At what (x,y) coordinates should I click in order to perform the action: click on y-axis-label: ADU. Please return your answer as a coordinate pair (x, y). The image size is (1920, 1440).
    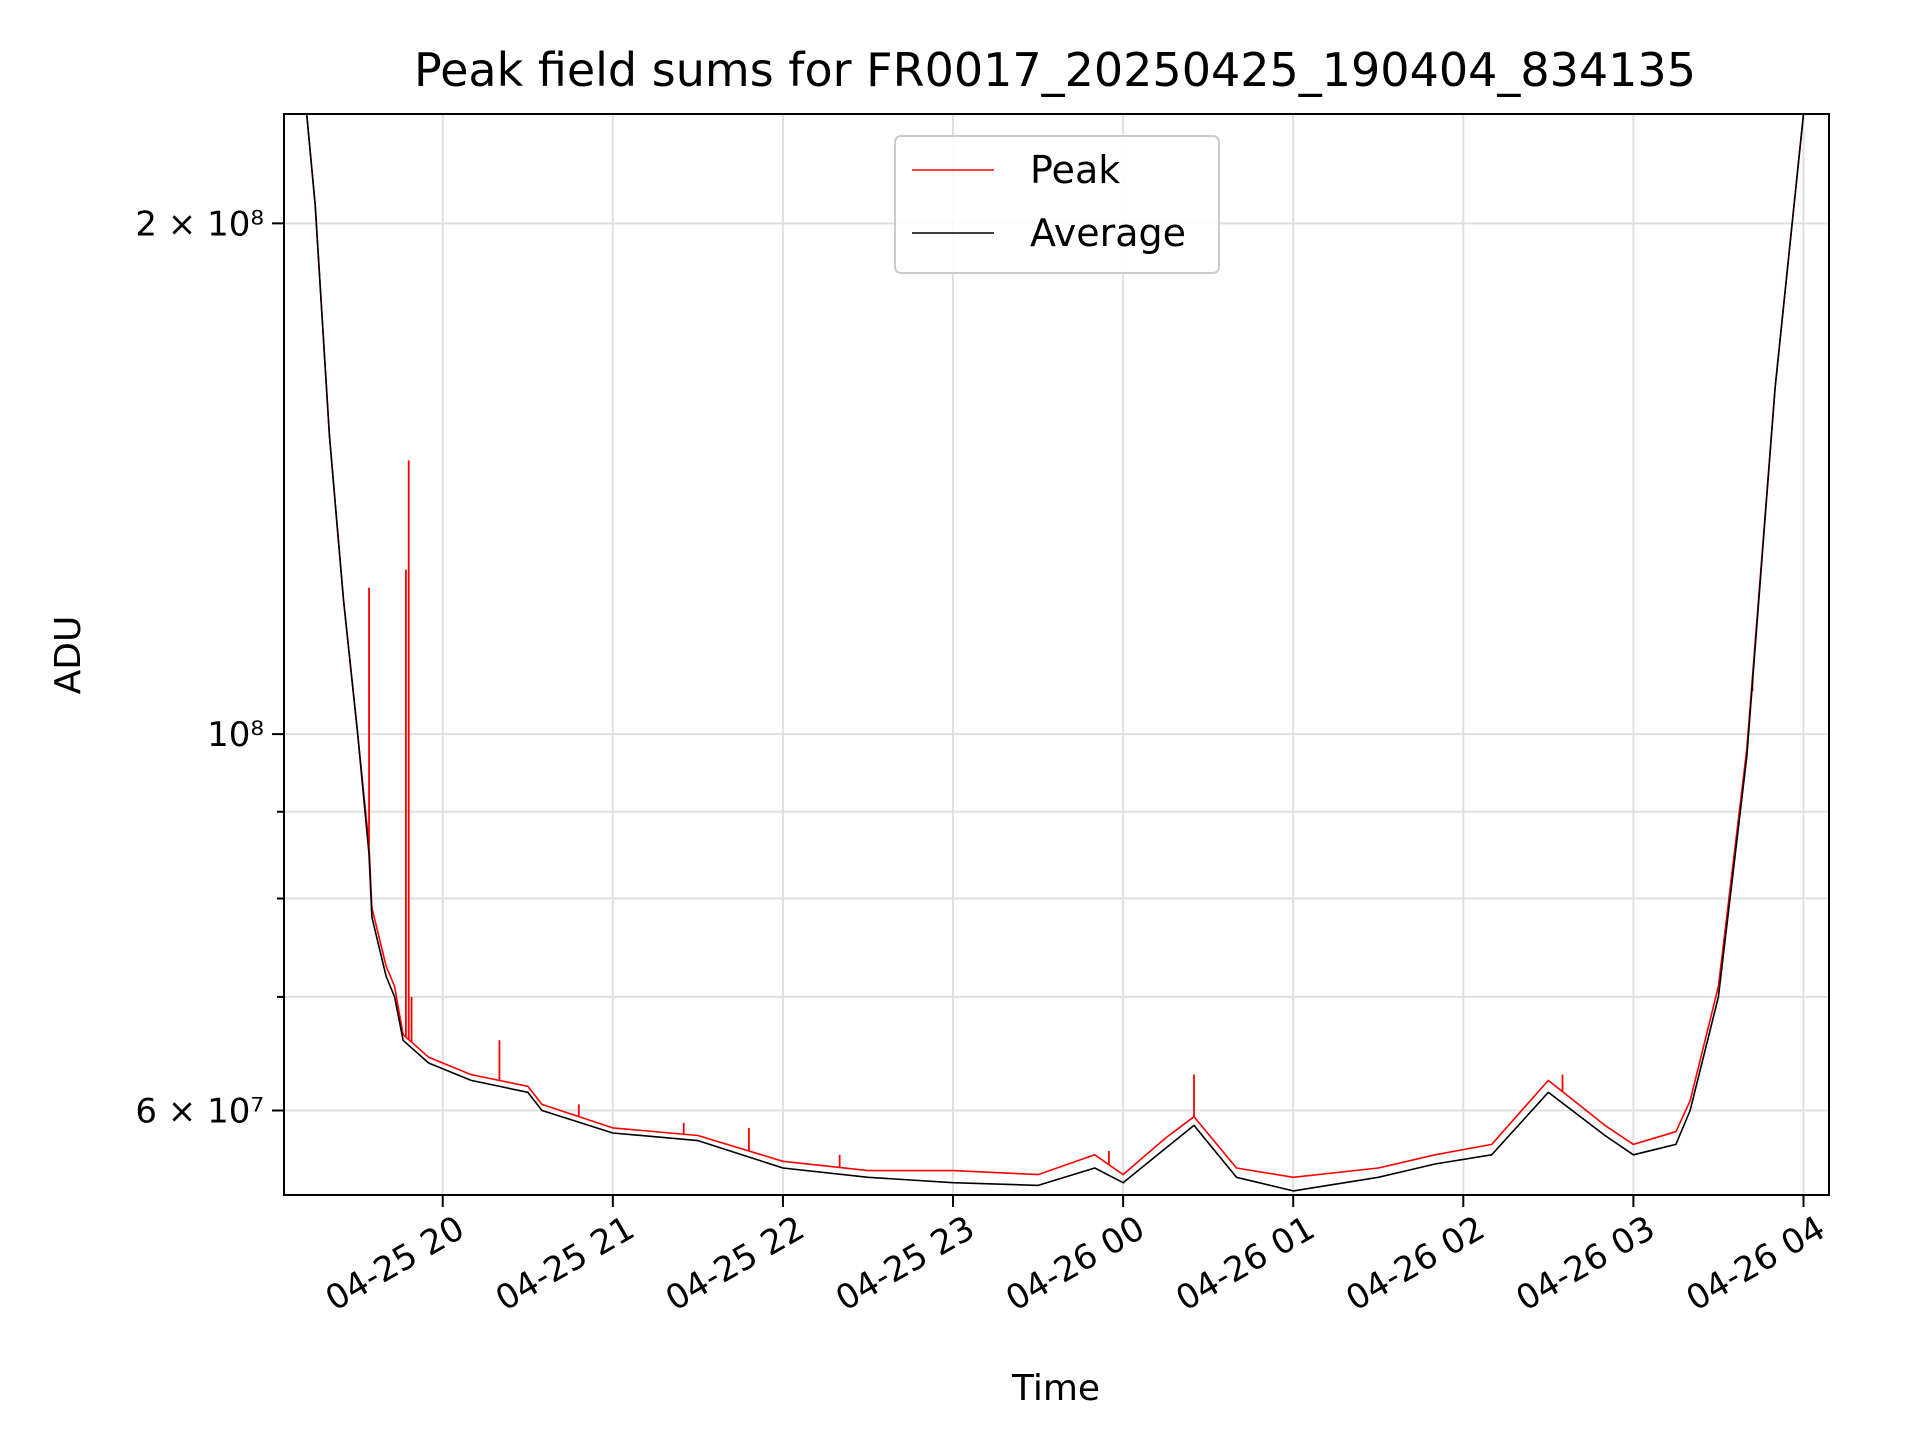
    Looking at the image, I should click on (68, 655).